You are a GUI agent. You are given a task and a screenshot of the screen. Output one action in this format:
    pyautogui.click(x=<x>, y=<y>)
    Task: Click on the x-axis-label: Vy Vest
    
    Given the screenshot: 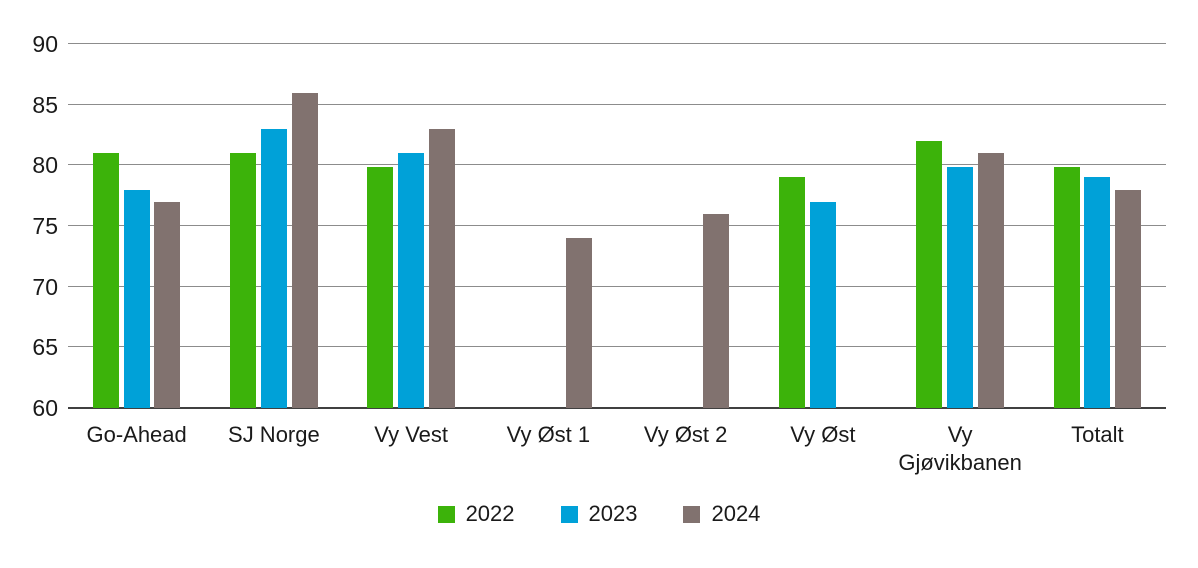 What is the action you would take?
    pyautogui.click(x=411, y=434)
    